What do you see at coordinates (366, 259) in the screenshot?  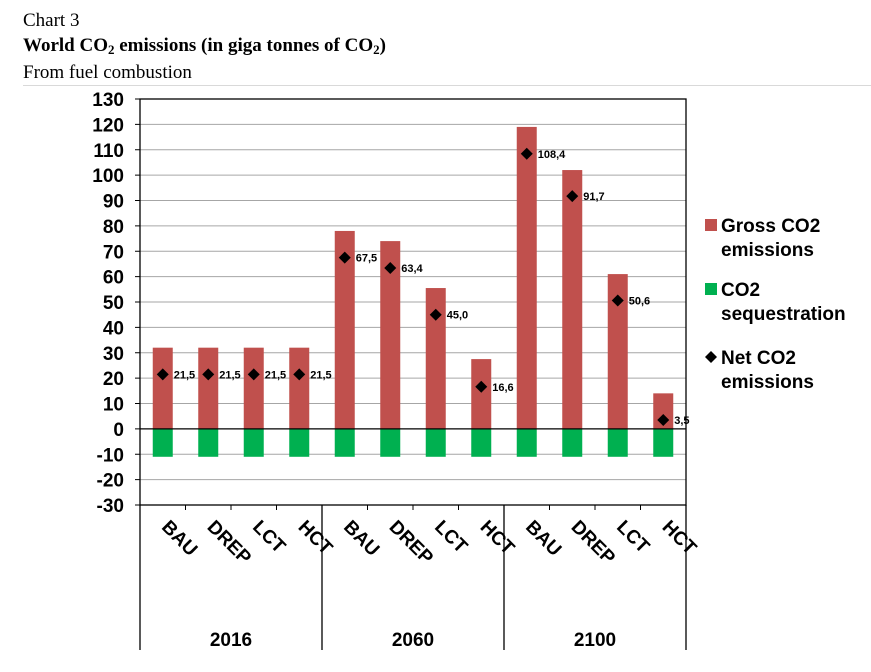 I see `net-emissions-data-label: 67,5` at bounding box center [366, 259].